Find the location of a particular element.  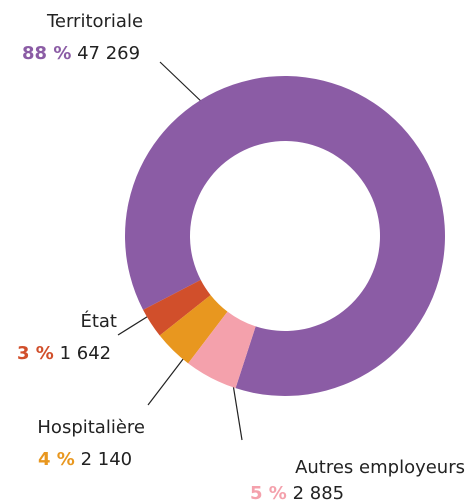

value-label: 47 269 is located at coordinates (108, 53).